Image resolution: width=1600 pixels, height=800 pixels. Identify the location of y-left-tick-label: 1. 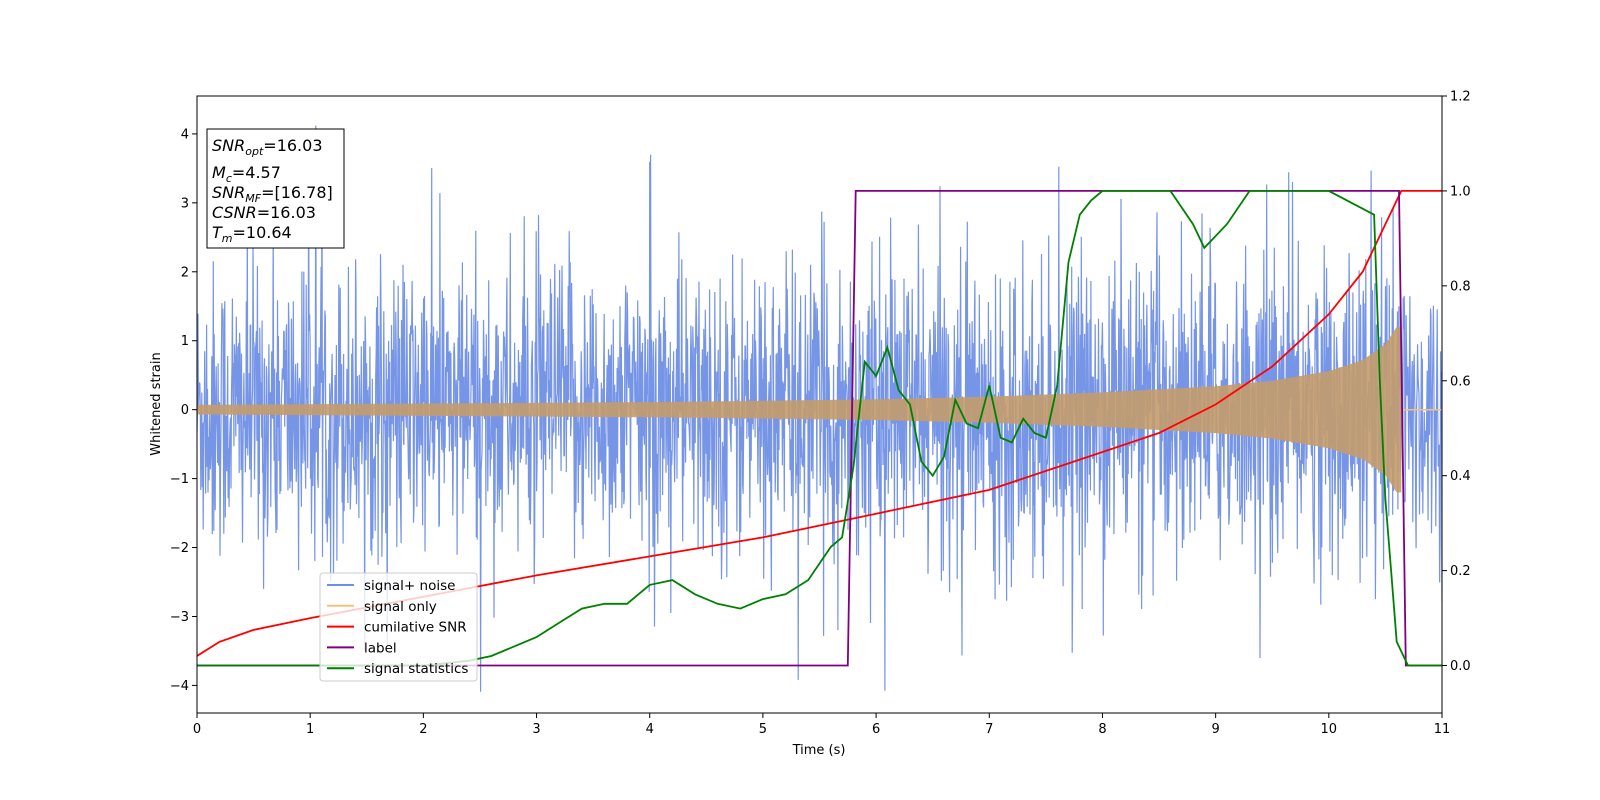
(185, 341).